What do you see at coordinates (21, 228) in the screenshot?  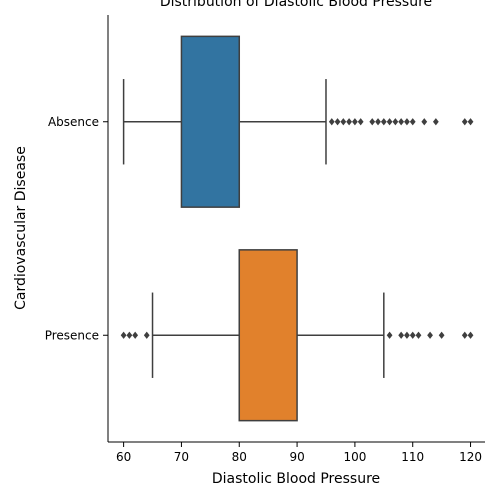 I see `y-axis-label: Cardiovascular Disease` at bounding box center [21, 228].